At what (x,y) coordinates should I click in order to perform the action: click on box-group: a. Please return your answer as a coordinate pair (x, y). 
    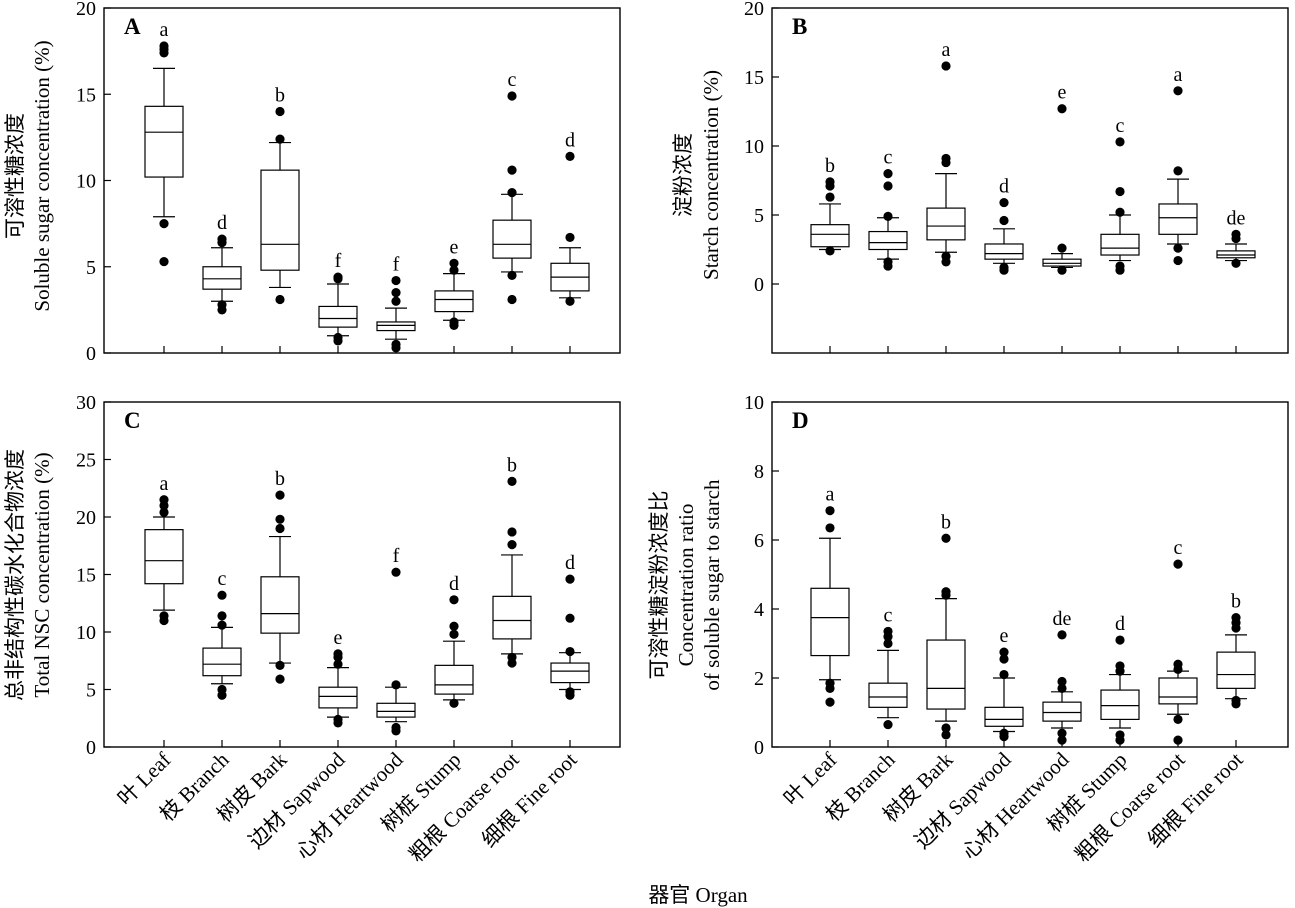
    Looking at the image, I should click on (946, 196).